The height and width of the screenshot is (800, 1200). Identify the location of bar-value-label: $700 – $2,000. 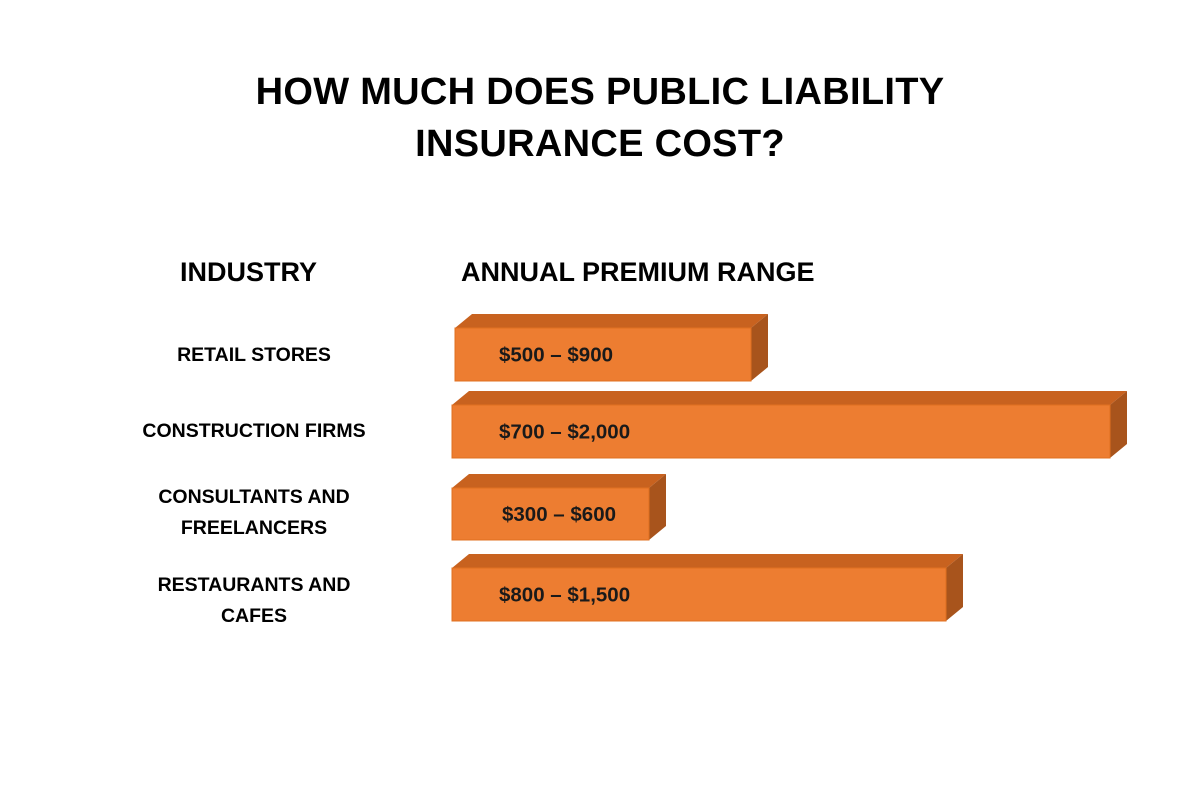
(564, 432).